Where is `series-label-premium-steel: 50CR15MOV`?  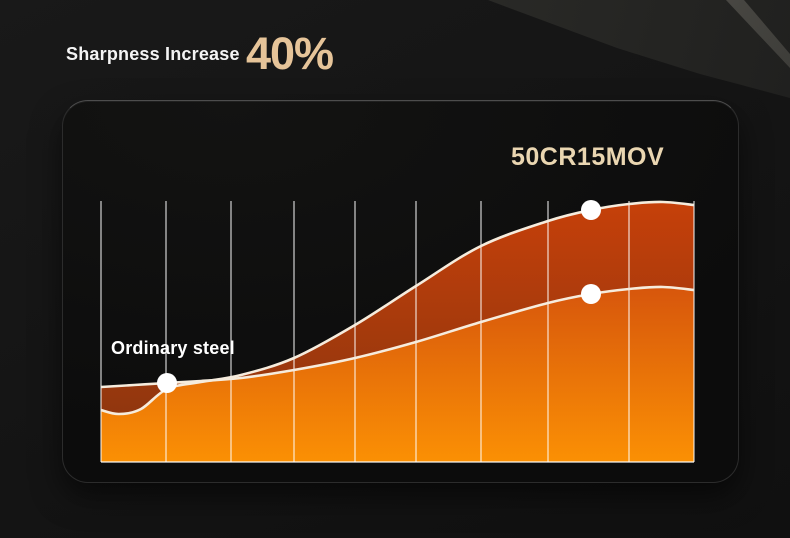 series-label-premium-steel: 50CR15MOV is located at coordinates (588, 157).